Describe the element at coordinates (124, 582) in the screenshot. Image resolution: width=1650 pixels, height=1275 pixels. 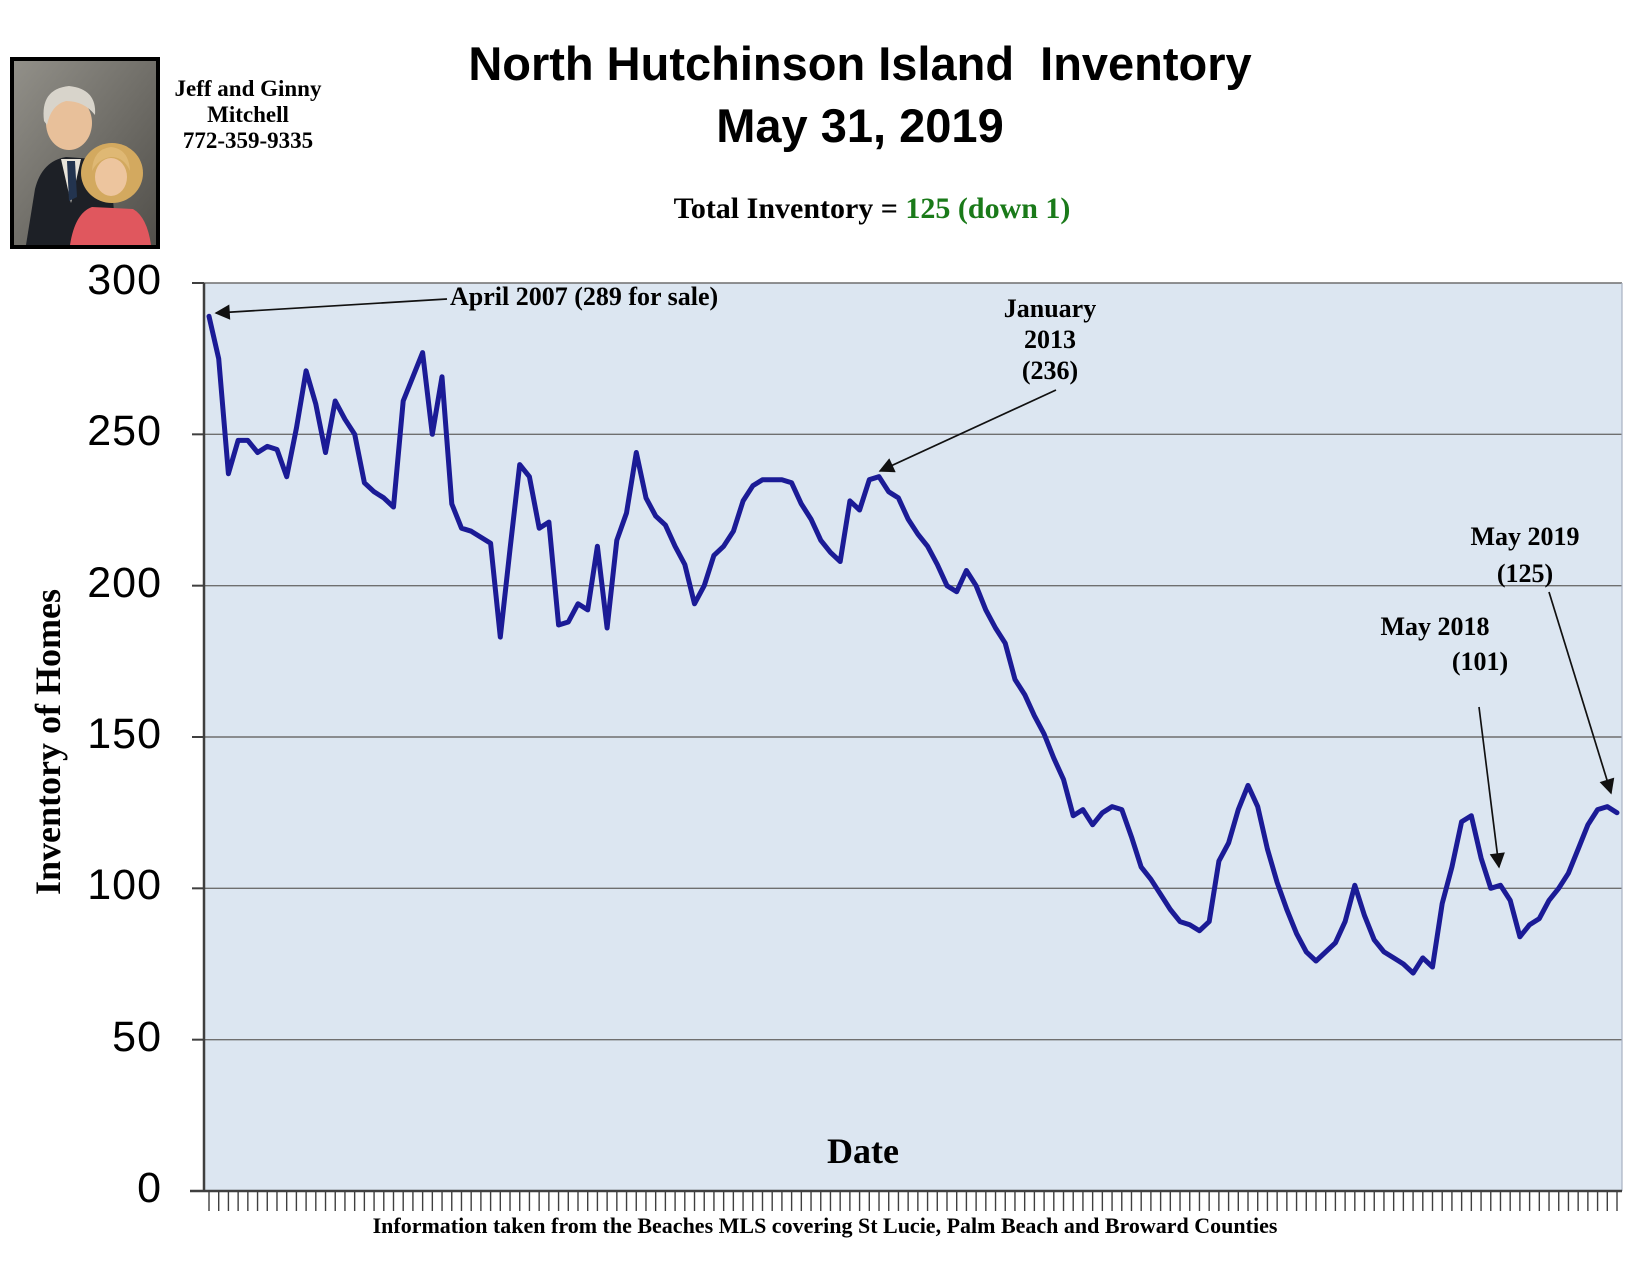
I see `y-tick-label-200: 200` at that location.